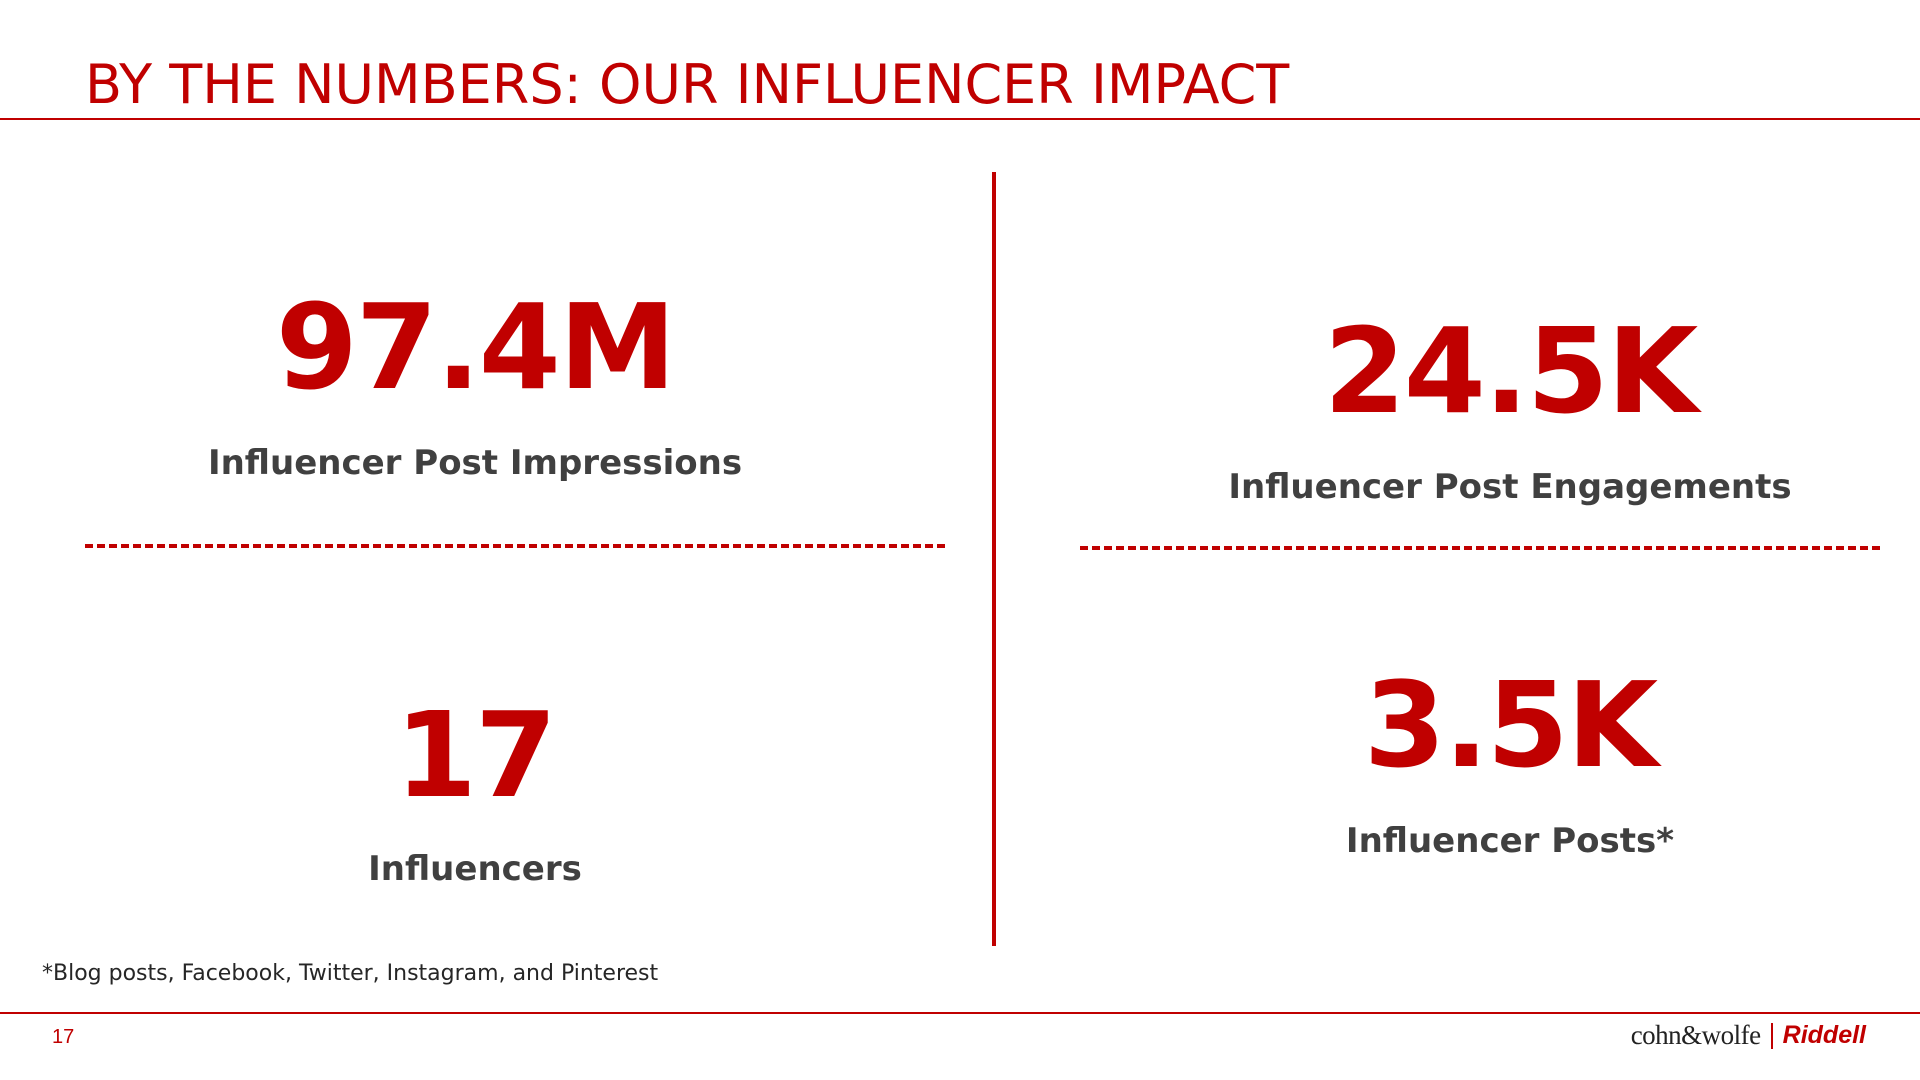  I want to click on agency-logo-text: cohn&wolfe, so click(1695, 1035).